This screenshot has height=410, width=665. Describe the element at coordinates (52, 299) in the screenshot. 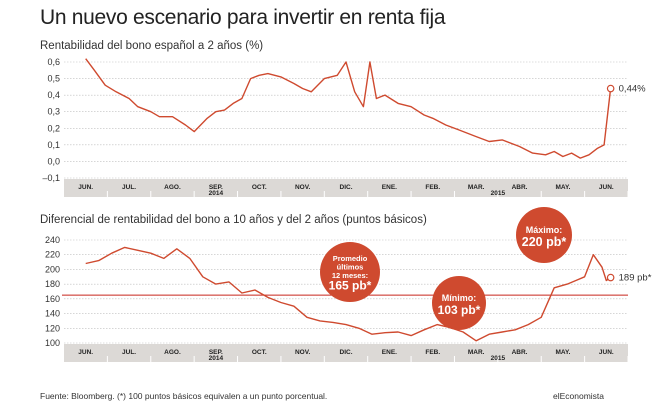

I see `y-tick-label: 160` at that location.